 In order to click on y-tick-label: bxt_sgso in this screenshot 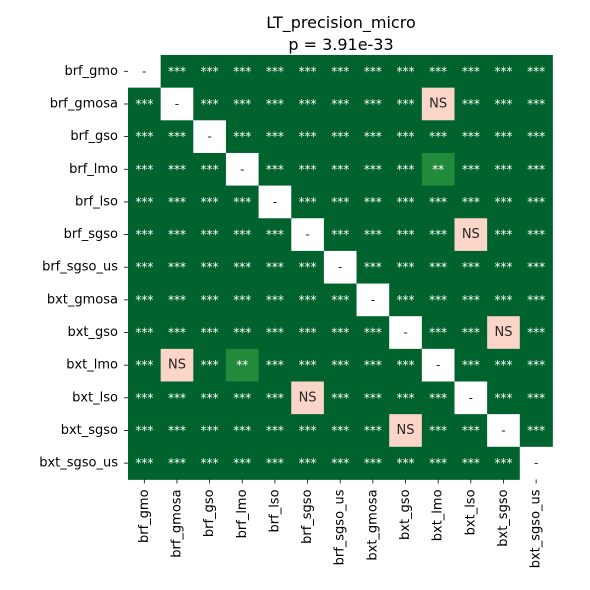, I will do `click(89, 430)`.